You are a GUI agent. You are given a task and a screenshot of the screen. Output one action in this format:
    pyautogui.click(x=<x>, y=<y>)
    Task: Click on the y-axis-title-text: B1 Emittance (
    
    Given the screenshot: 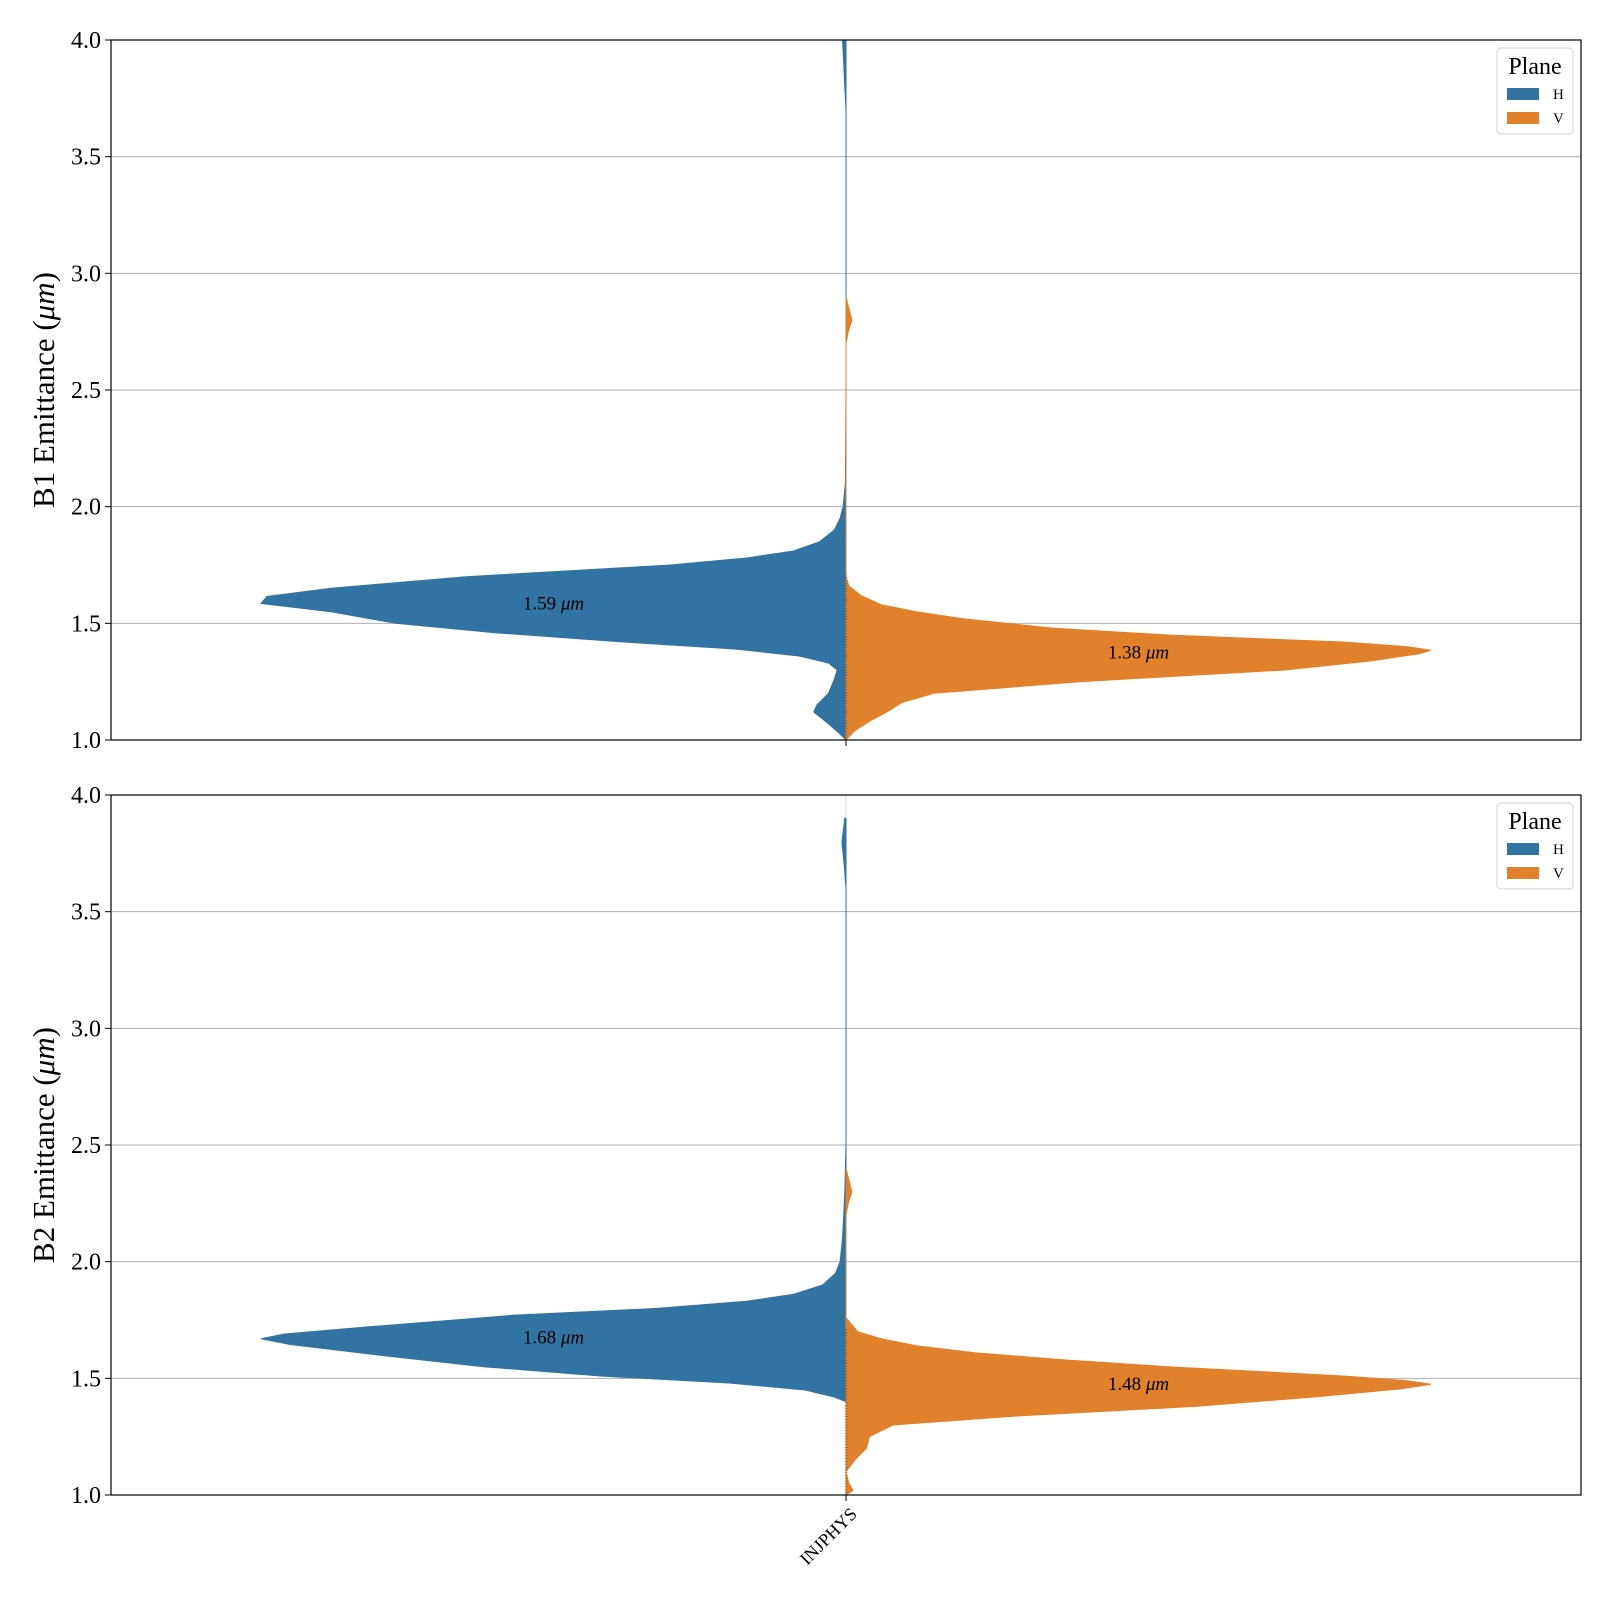 What is the action you would take?
    pyautogui.click(x=43, y=414)
    